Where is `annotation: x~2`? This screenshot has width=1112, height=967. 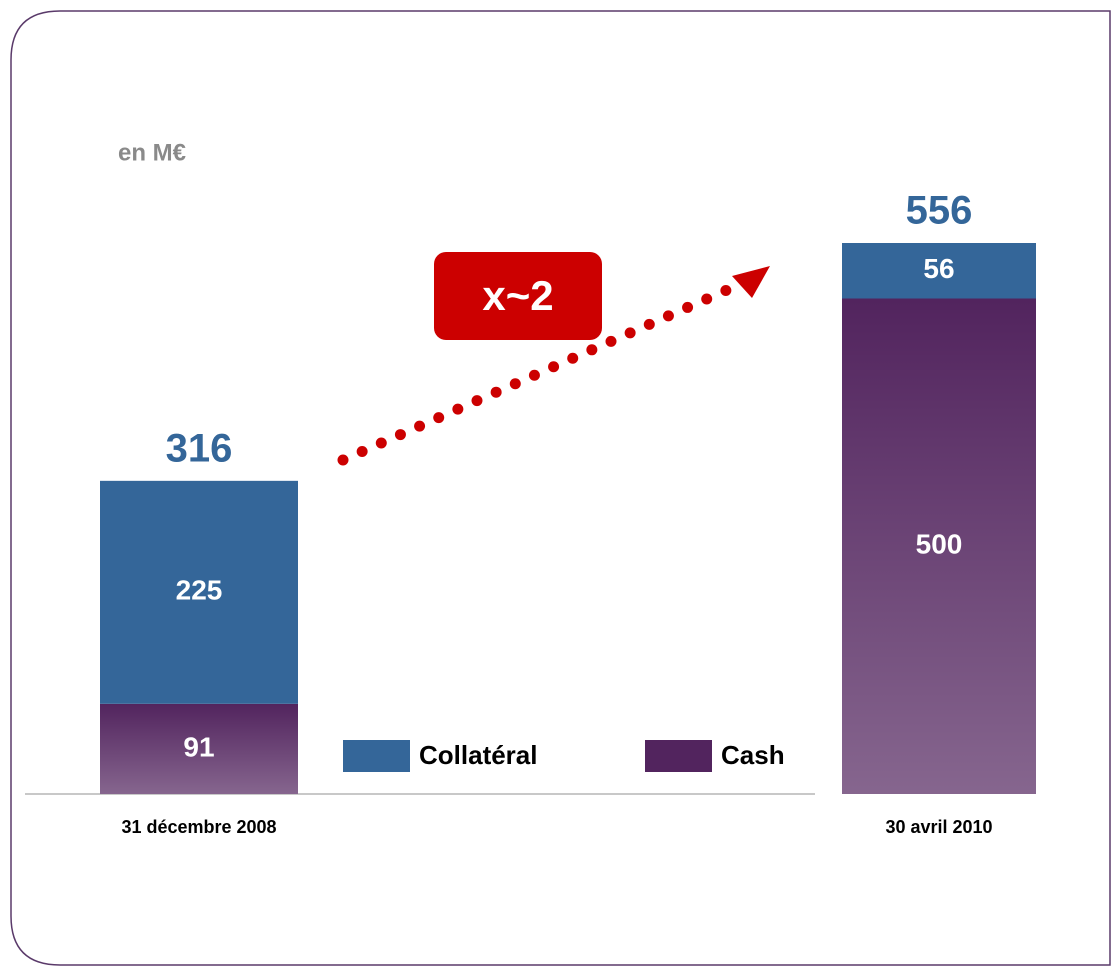
annotation: x~2 is located at coordinates (517, 295).